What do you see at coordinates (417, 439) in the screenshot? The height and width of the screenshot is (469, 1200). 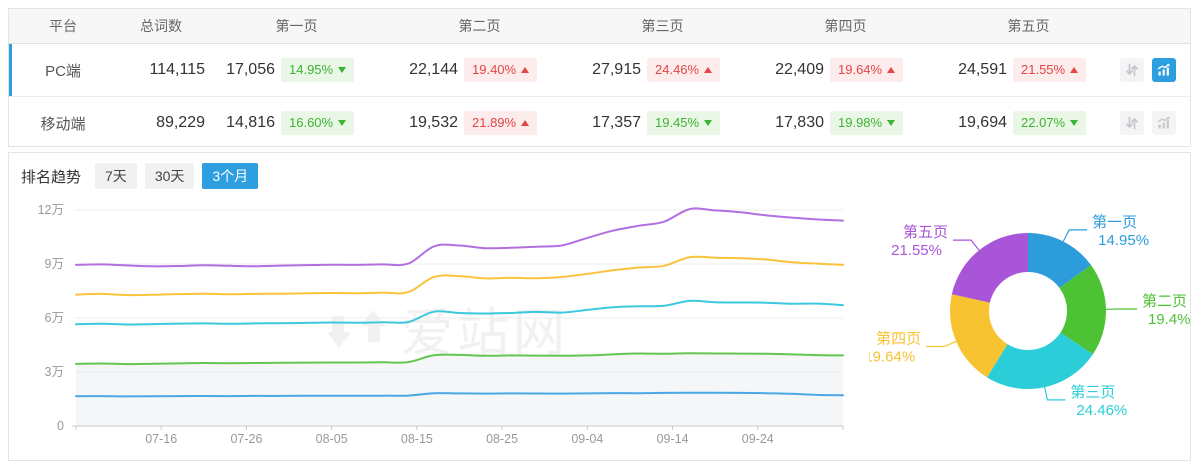 I see `svg-text: 08-15` at bounding box center [417, 439].